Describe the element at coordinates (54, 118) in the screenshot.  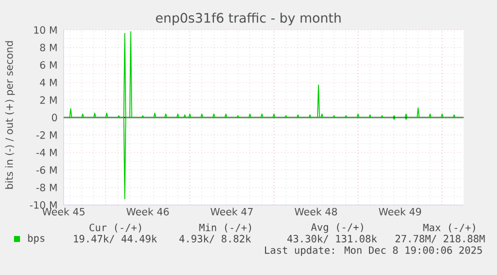
I see `y-tick-label: 0` at that location.